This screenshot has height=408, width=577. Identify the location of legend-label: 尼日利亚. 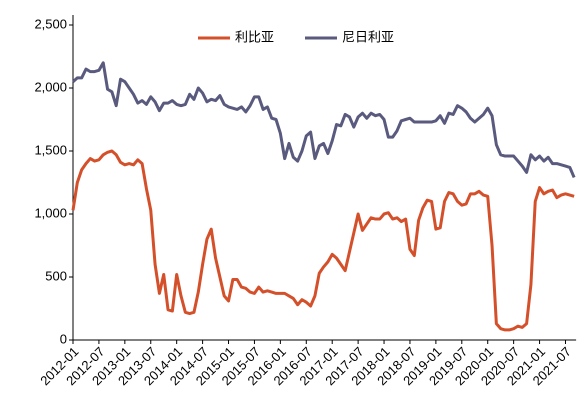
(368, 36).